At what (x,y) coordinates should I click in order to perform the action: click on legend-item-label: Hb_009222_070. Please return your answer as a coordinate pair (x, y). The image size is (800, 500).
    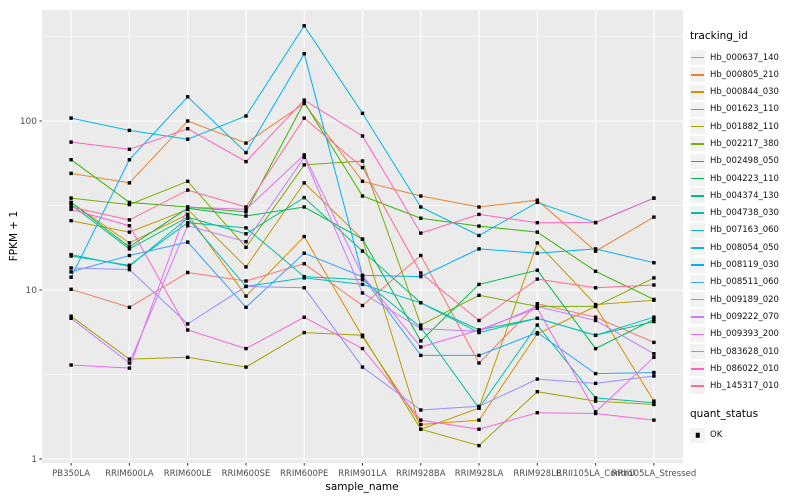
    Looking at the image, I should click on (744, 316).